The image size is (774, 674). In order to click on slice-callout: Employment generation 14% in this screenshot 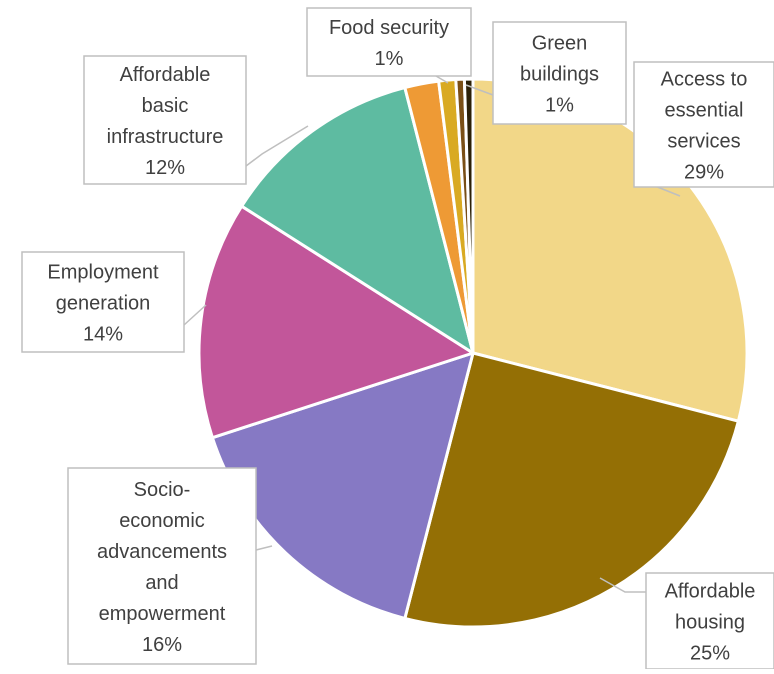, I will do `click(103, 302)`.